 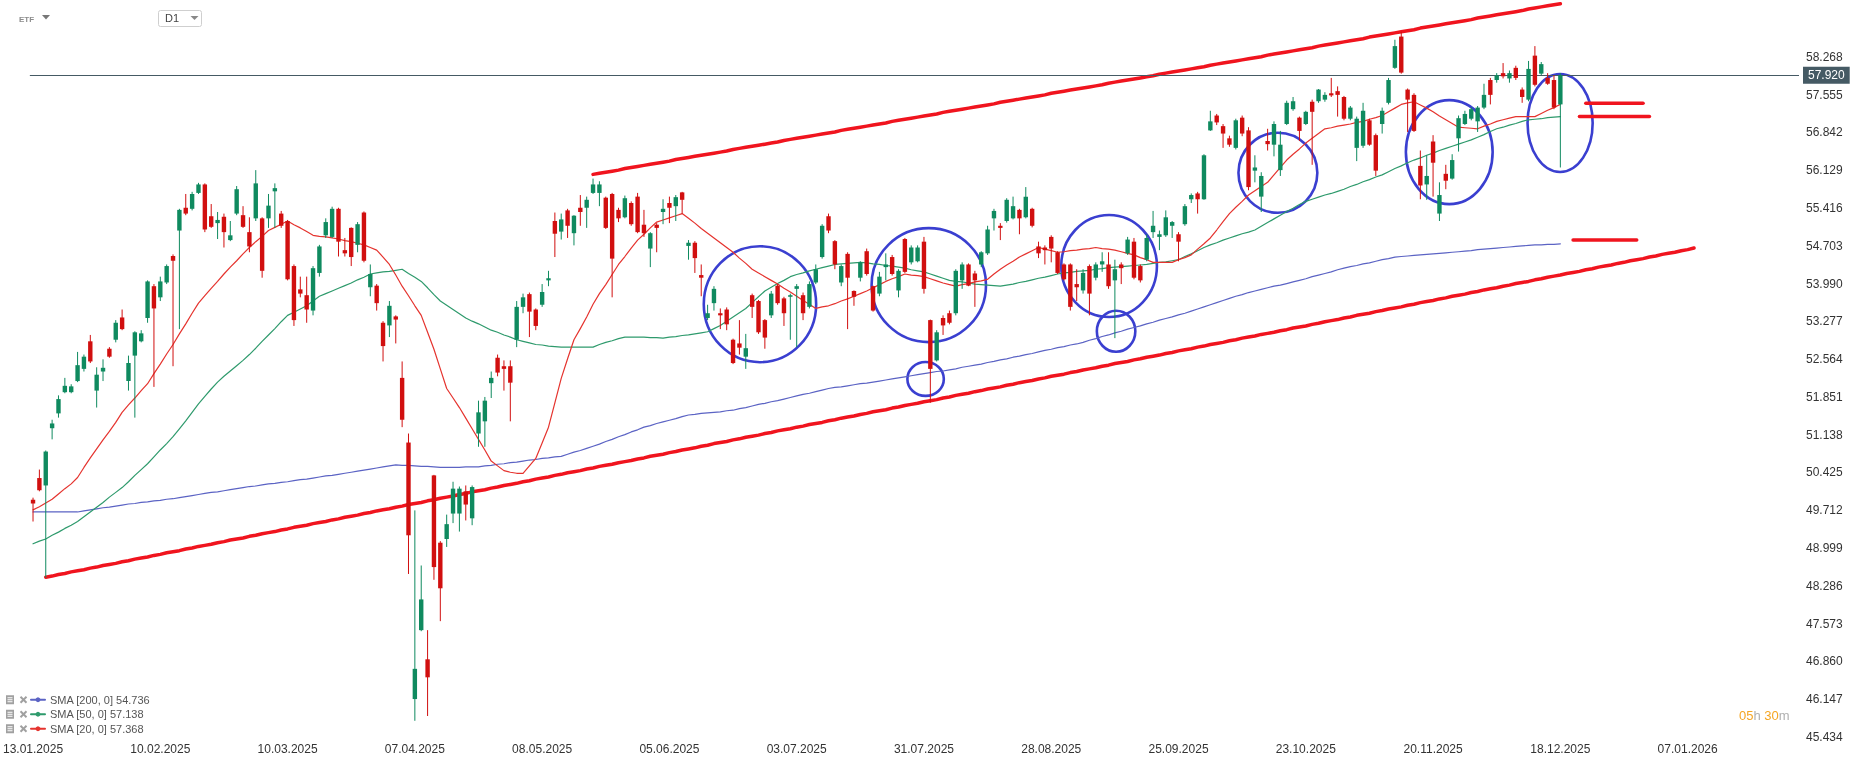 I want to click on y-tick-label: 50.425, so click(x=1825, y=472).